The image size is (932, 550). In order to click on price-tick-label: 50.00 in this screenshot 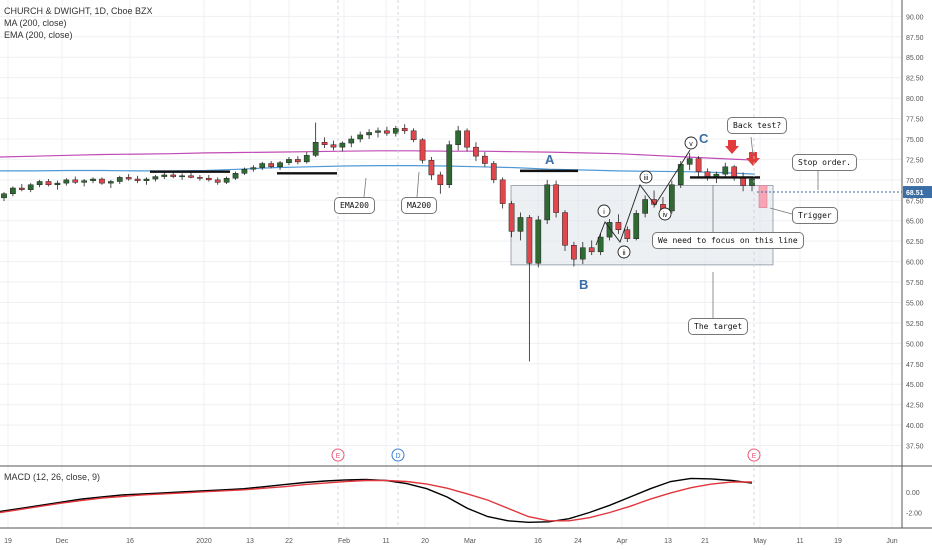, I will do `click(915, 344)`.